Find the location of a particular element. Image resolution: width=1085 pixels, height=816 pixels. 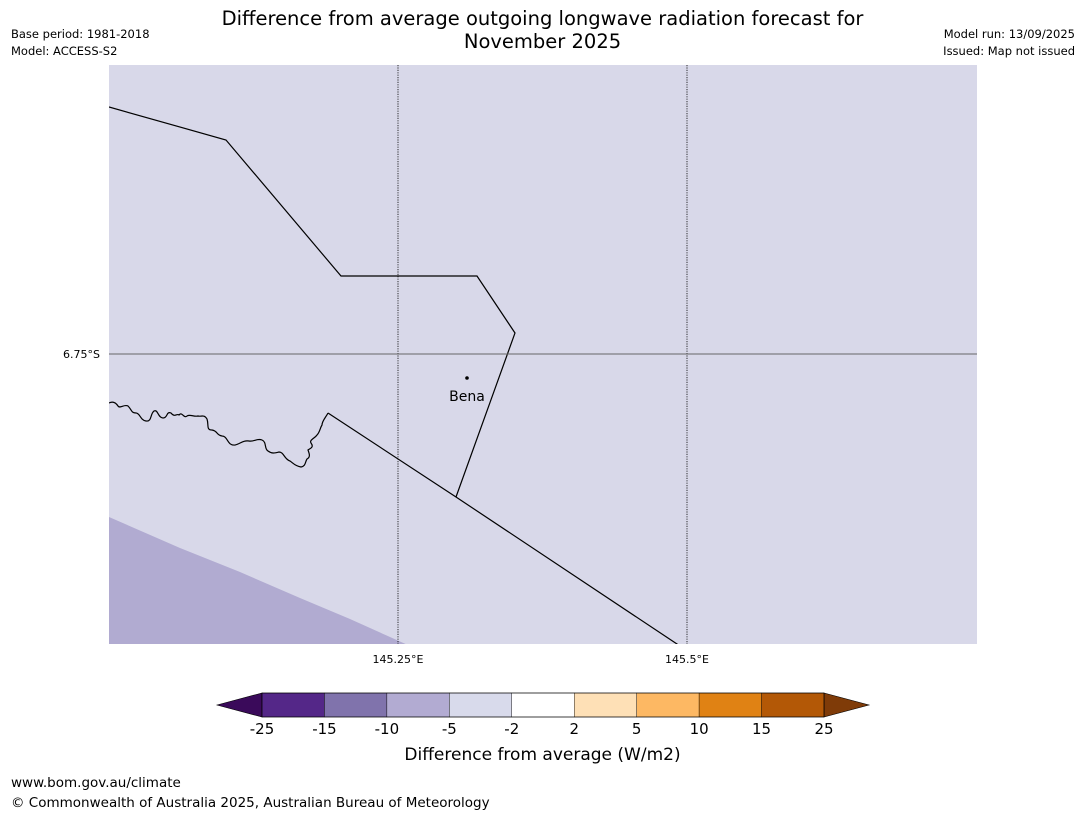

colorbar-label: Difference from average (W/m2) is located at coordinates (542, 755).